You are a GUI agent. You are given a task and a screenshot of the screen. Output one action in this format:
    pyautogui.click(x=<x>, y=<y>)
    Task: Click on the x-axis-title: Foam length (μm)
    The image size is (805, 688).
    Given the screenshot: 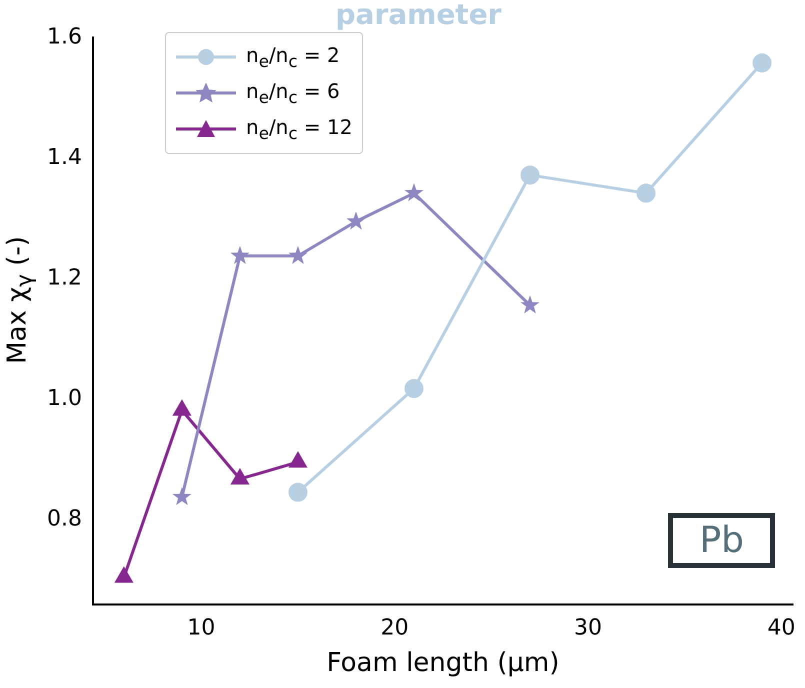 What is the action you would take?
    pyautogui.click(x=443, y=663)
    